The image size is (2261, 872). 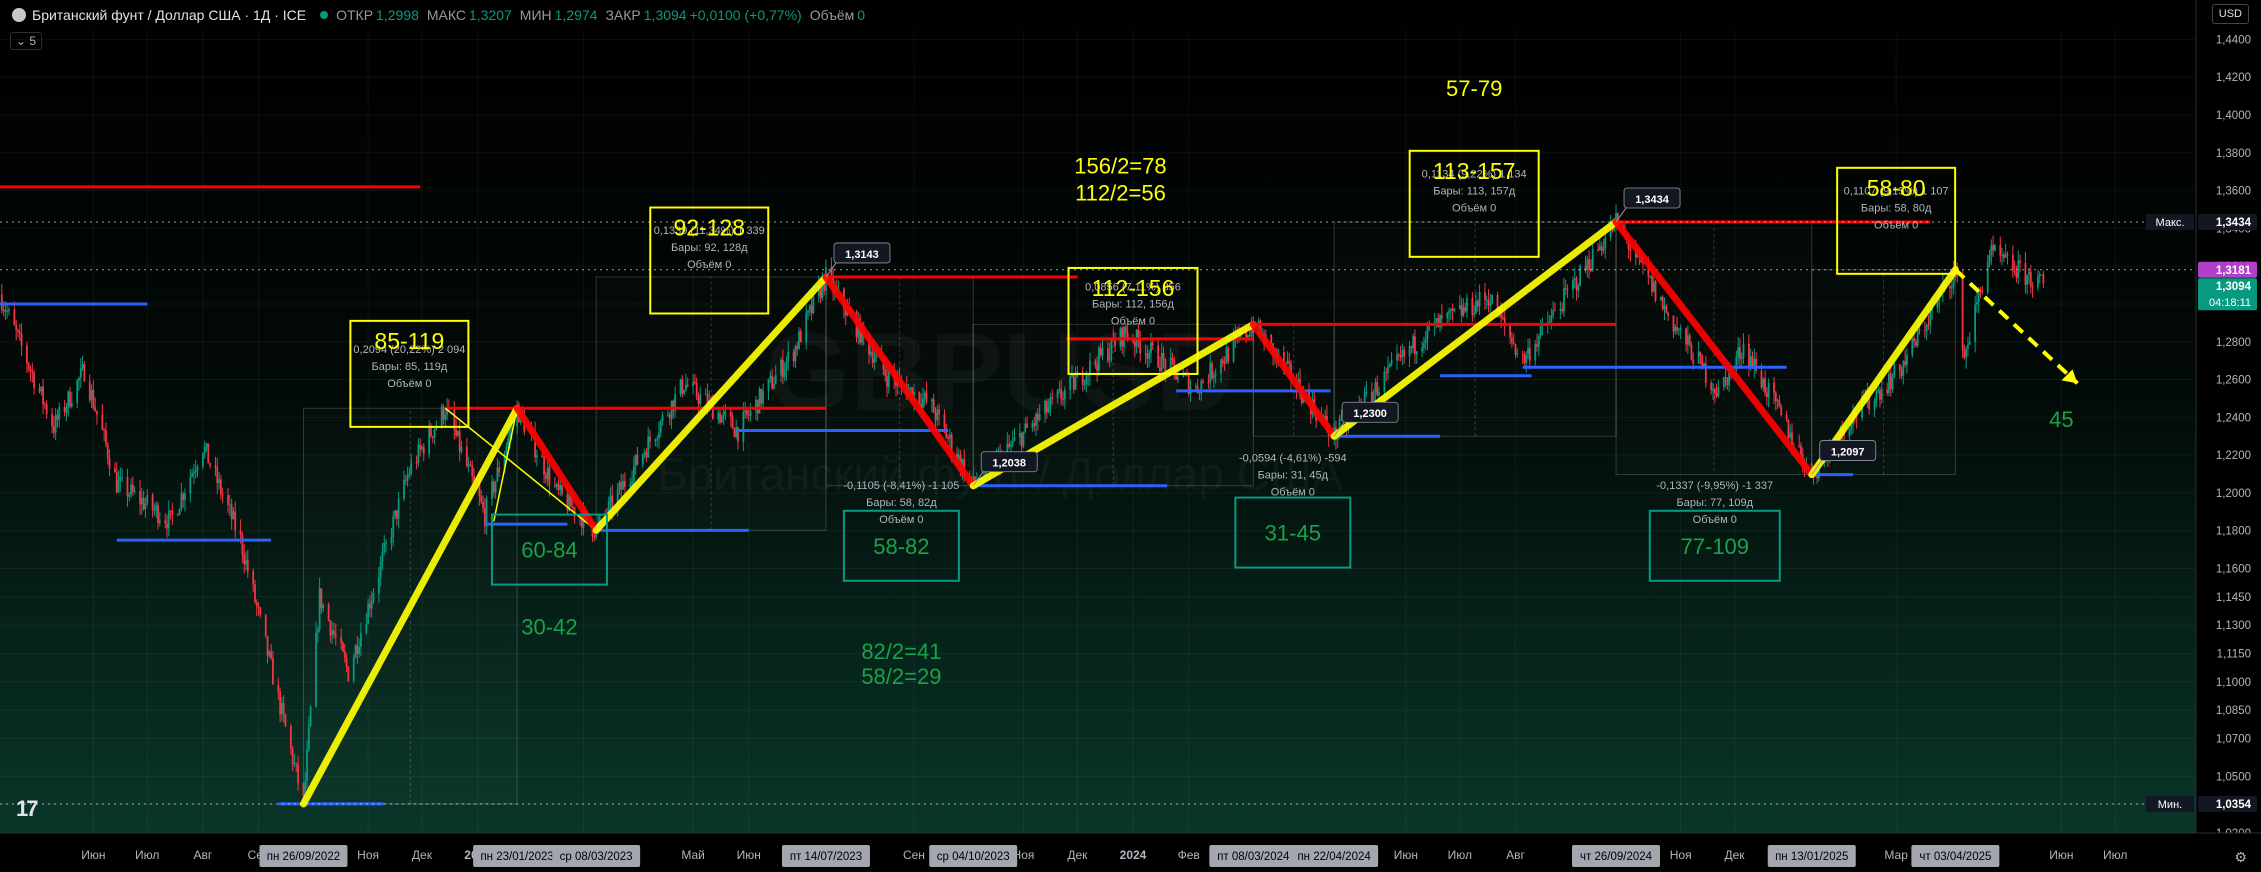 What do you see at coordinates (709, 228) in the screenshot?
I see `yellow-box-text: 92-128` at bounding box center [709, 228].